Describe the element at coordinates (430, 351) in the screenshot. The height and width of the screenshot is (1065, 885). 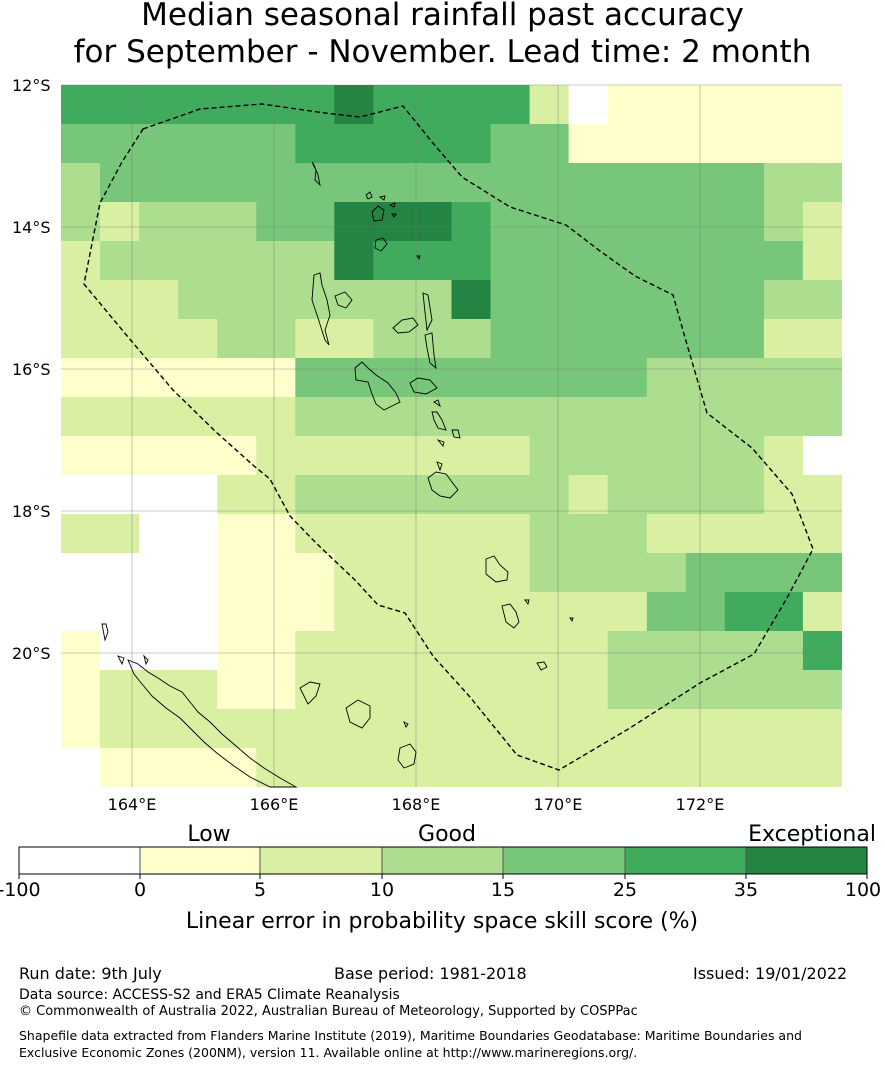
I see `island-pentecost` at that location.